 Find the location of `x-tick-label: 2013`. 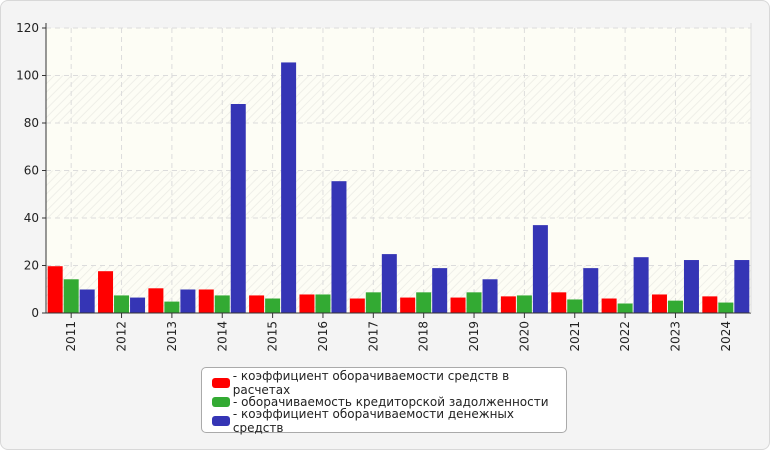

x-tick-label: 2013 is located at coordinates (172, 336).